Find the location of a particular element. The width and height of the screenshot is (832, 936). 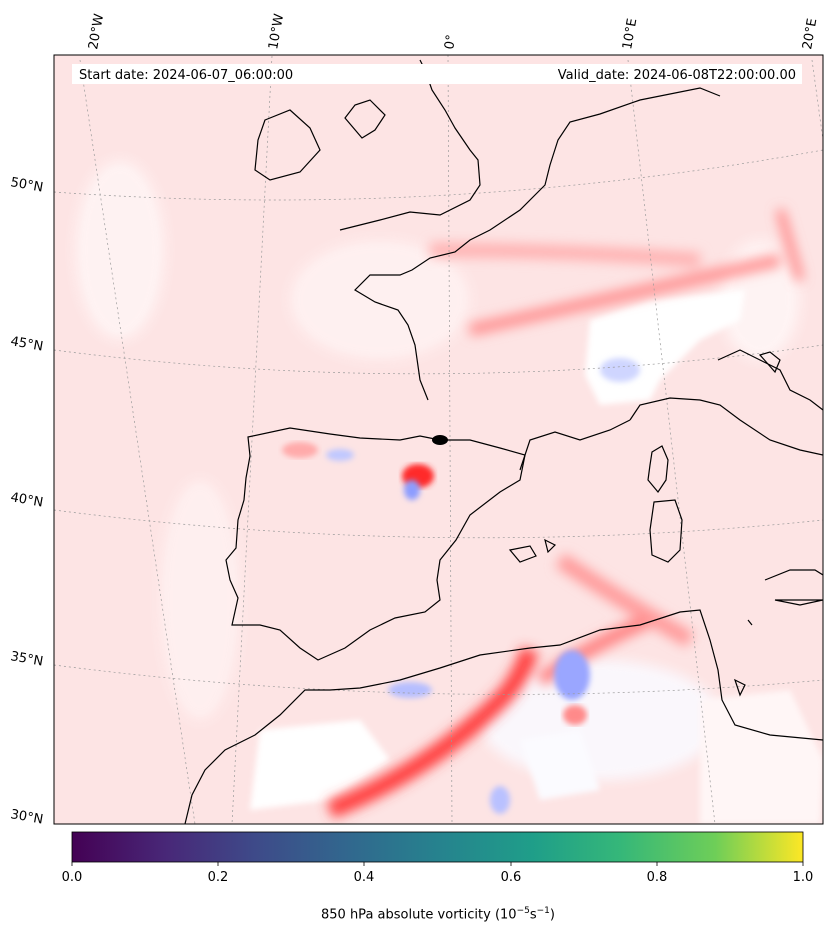

colorbar-tick-4: 0.8 is located at coordinates (657, 877).